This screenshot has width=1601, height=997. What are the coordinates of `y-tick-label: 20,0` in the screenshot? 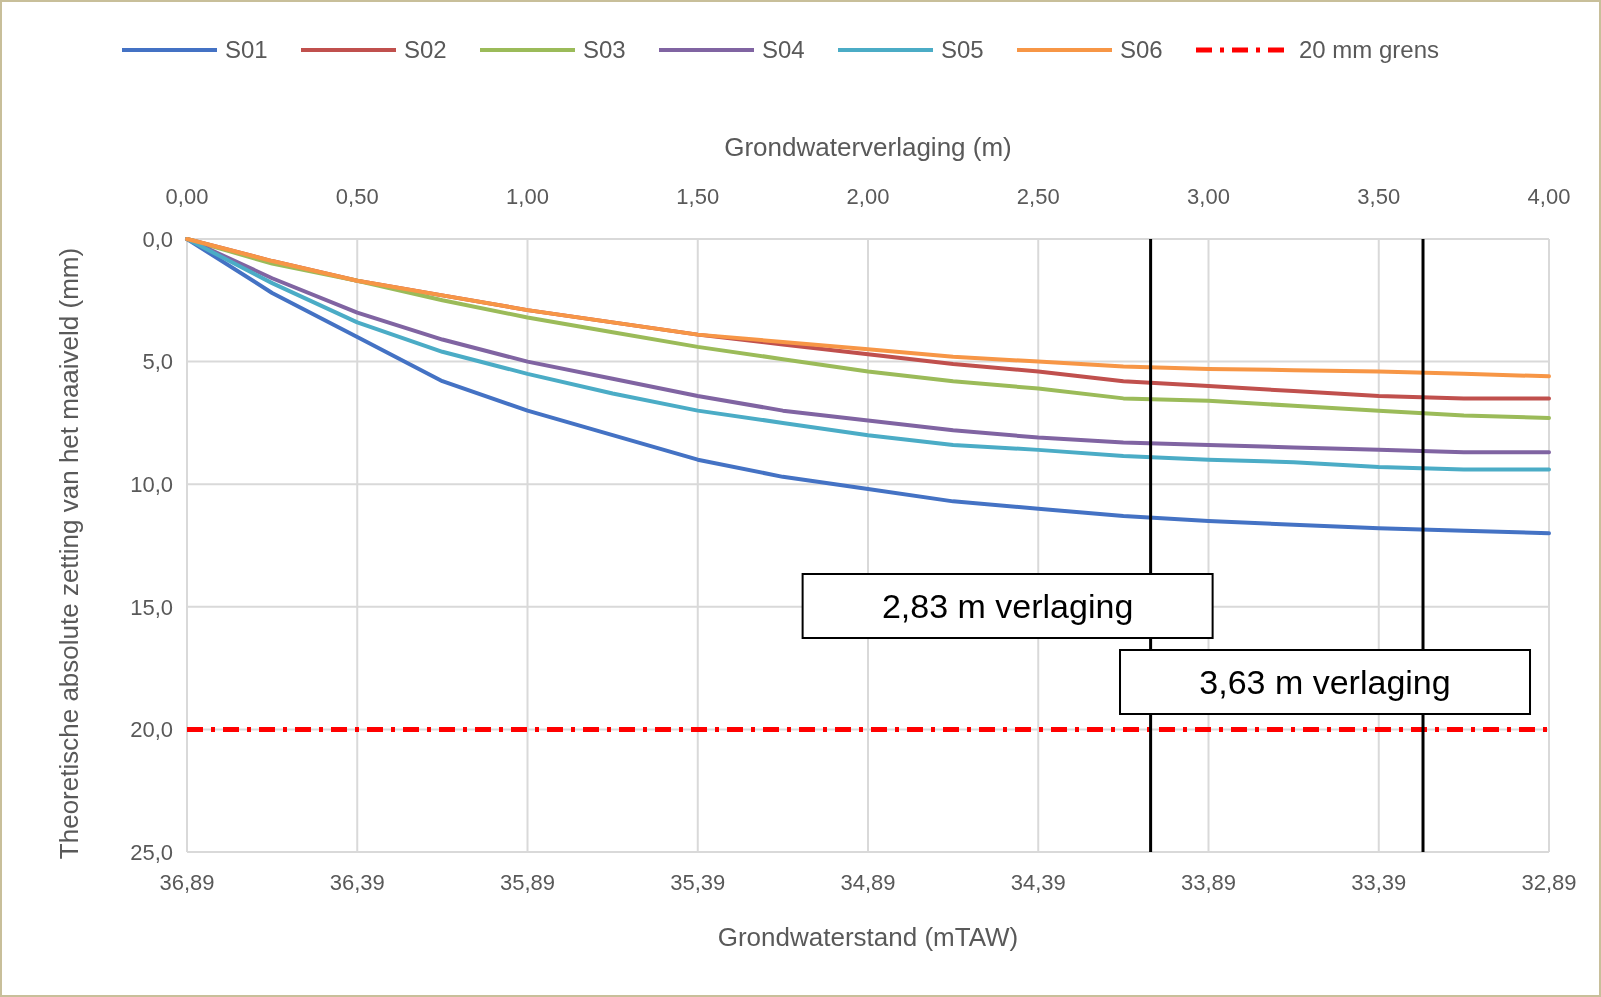 It's located at (151, 730).